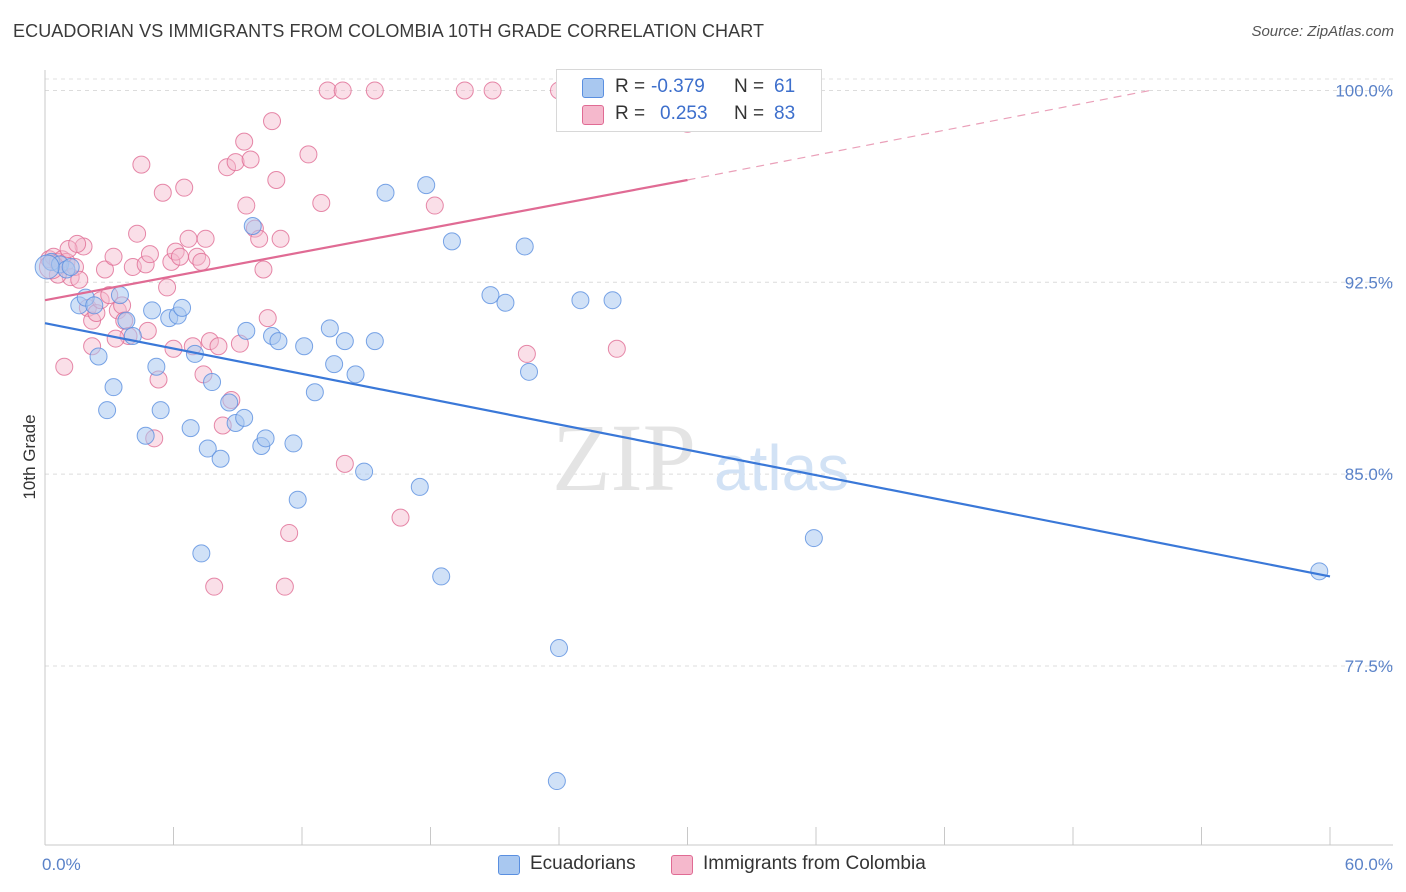  Describe the element at coordinates (814, 863) in the screenshot. I see `legend-label-colombia: Immigrants from Colombia` at that location.